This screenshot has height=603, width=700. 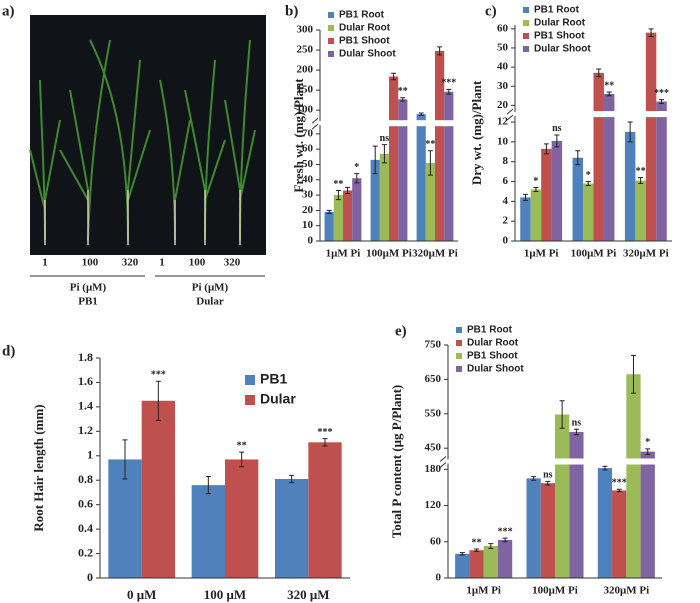 I want to click on y-tick-label: 60, so click(x=308, y=149).